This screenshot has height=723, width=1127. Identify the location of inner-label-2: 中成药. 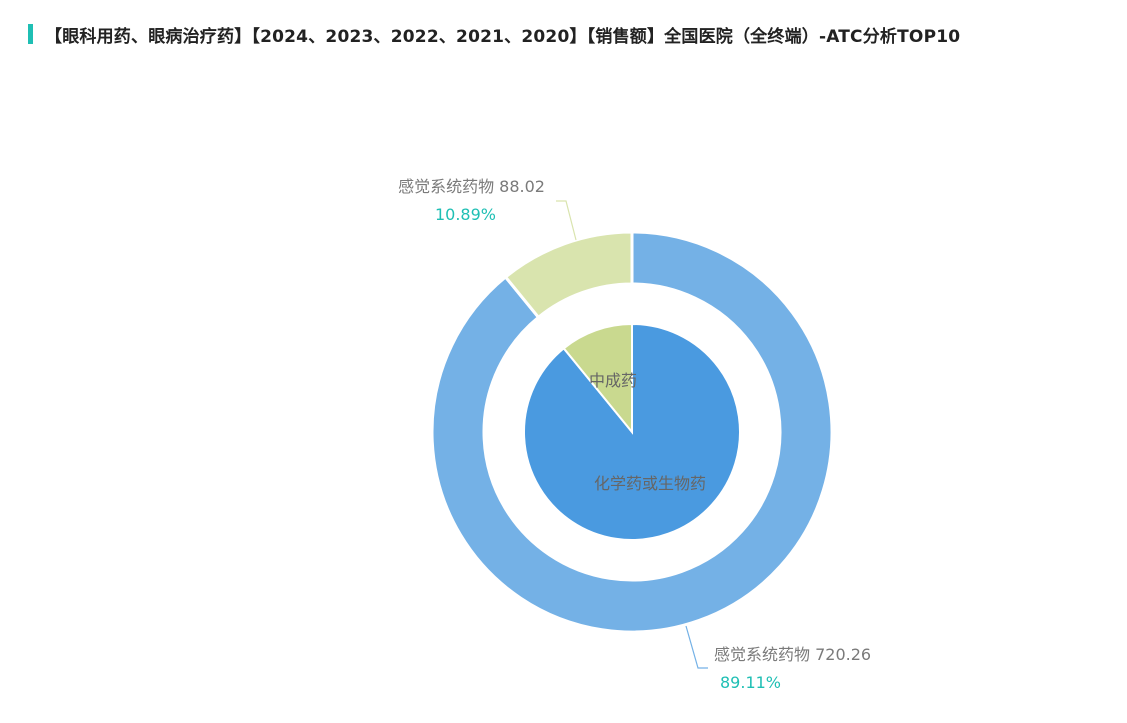
(613, 380).